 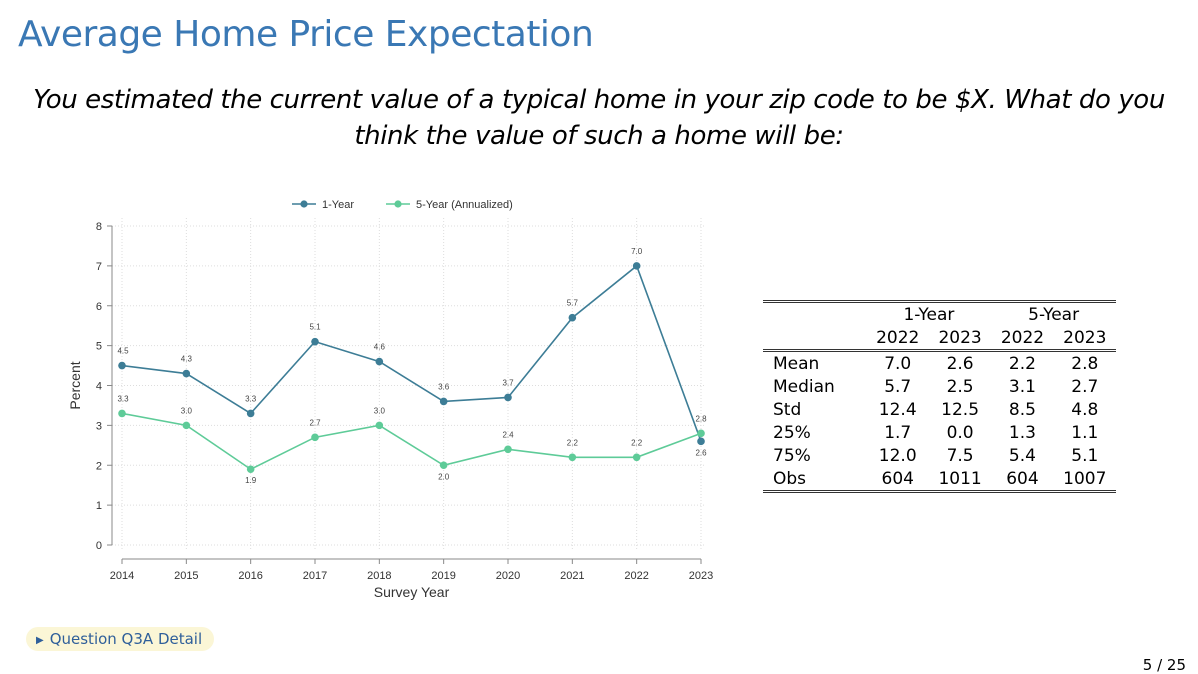 I want to click on x-tick-label: 2022, so click(x=636, y=576).